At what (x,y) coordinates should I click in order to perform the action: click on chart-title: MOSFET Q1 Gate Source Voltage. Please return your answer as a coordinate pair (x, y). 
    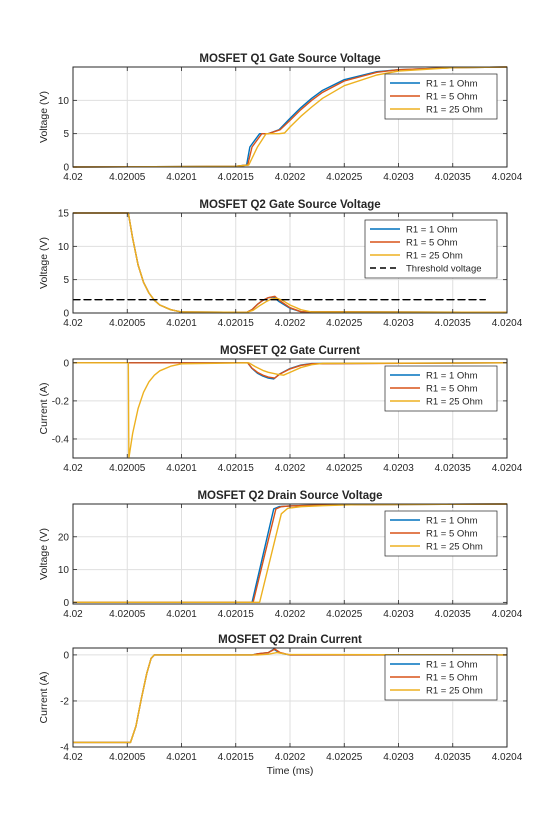
    Looking at the image, I should click on (289, 59).